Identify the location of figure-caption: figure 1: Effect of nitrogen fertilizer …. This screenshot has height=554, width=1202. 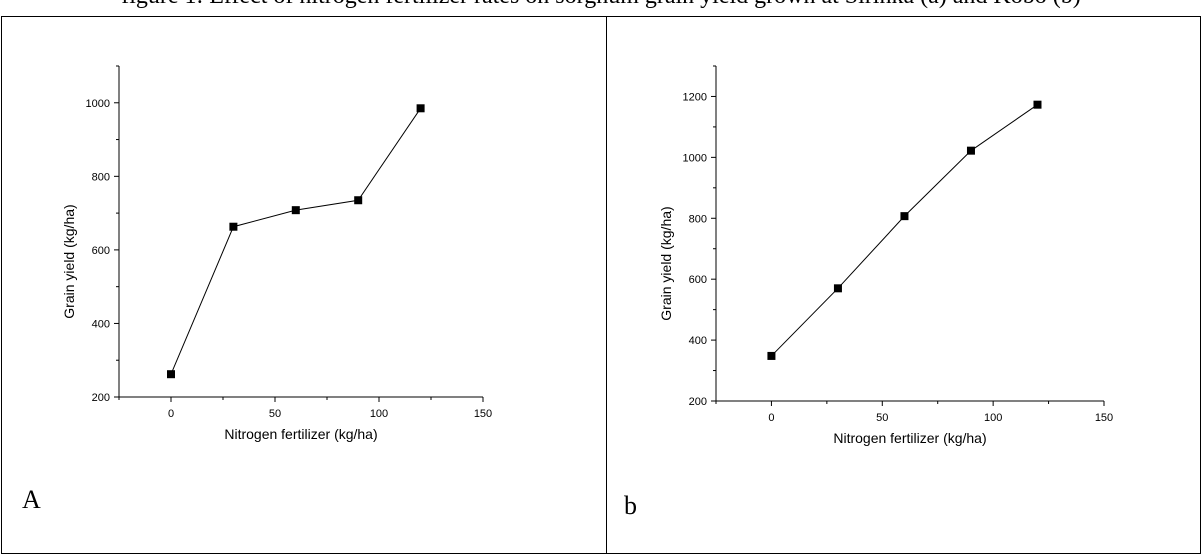
(601, 4).